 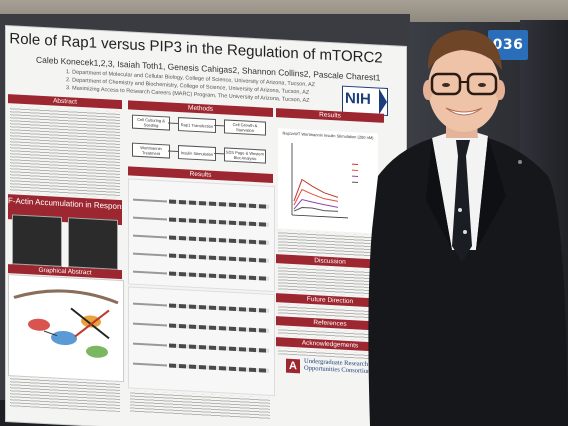 What do you see at coordinates (66, 297) in the screenshot?
I see `cell-membrane` at bounding box center [66, 297].